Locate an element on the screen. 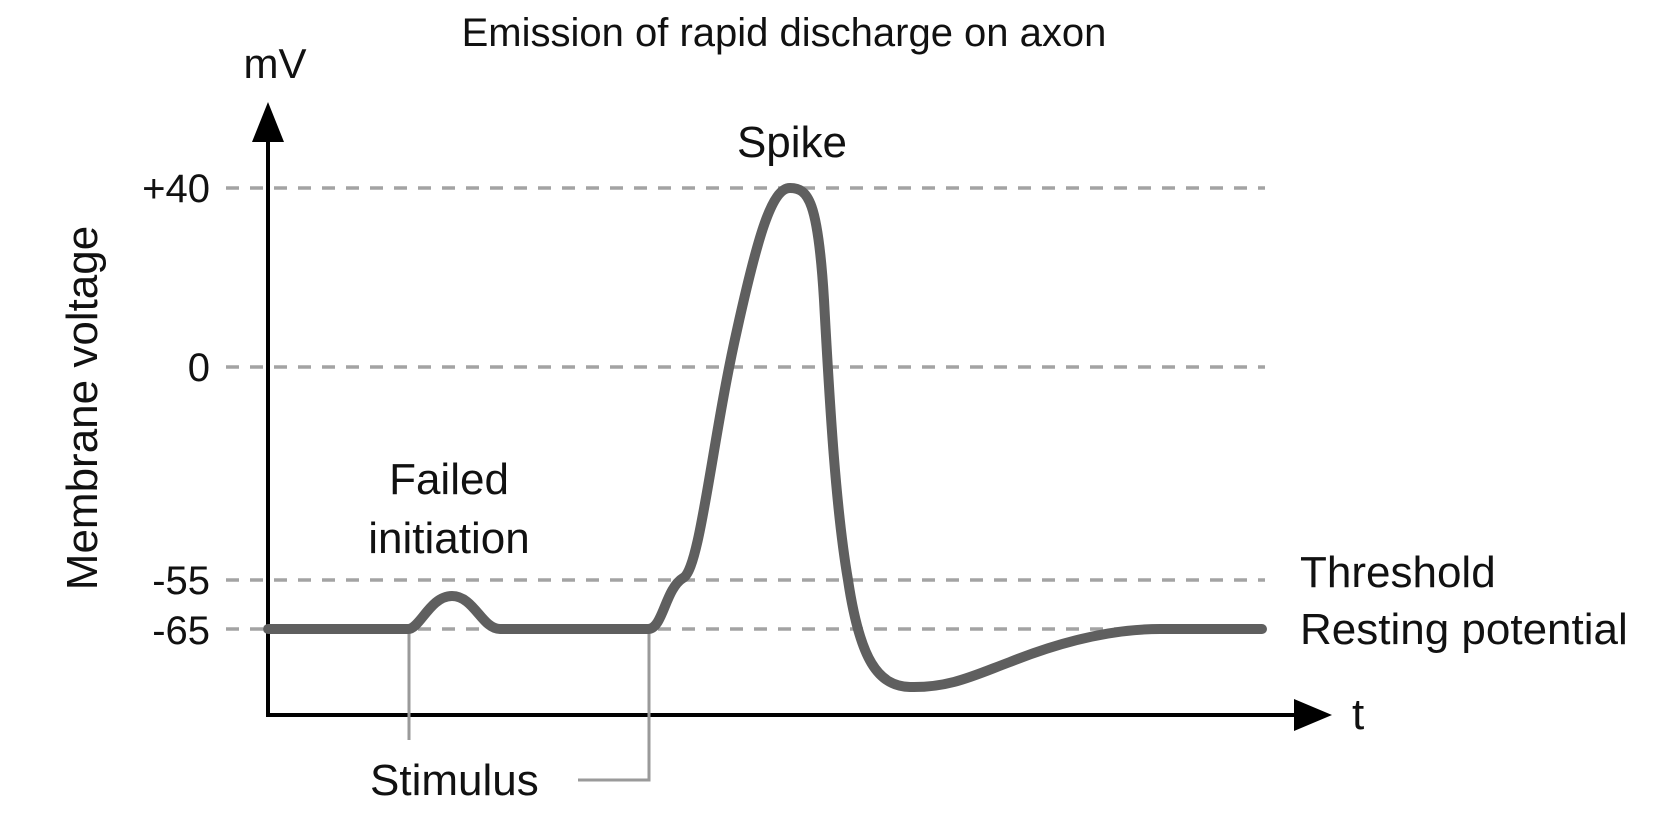  failed-initiation-label-line2: initiation is located at coordinates (448, 538).